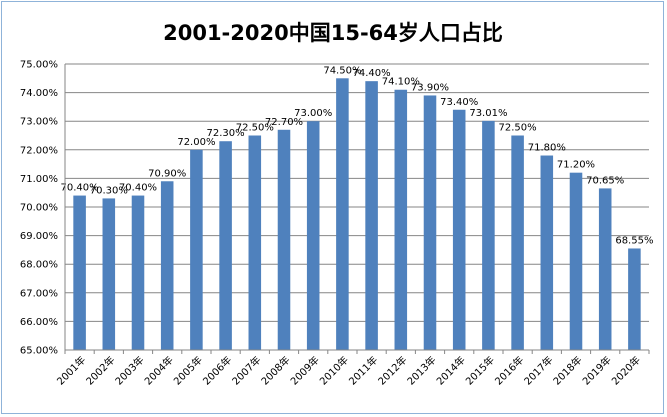 Image resolution: width=667 pixels, height=417 pixels. I want to click on category-label: 2013年, so click(421, 370).